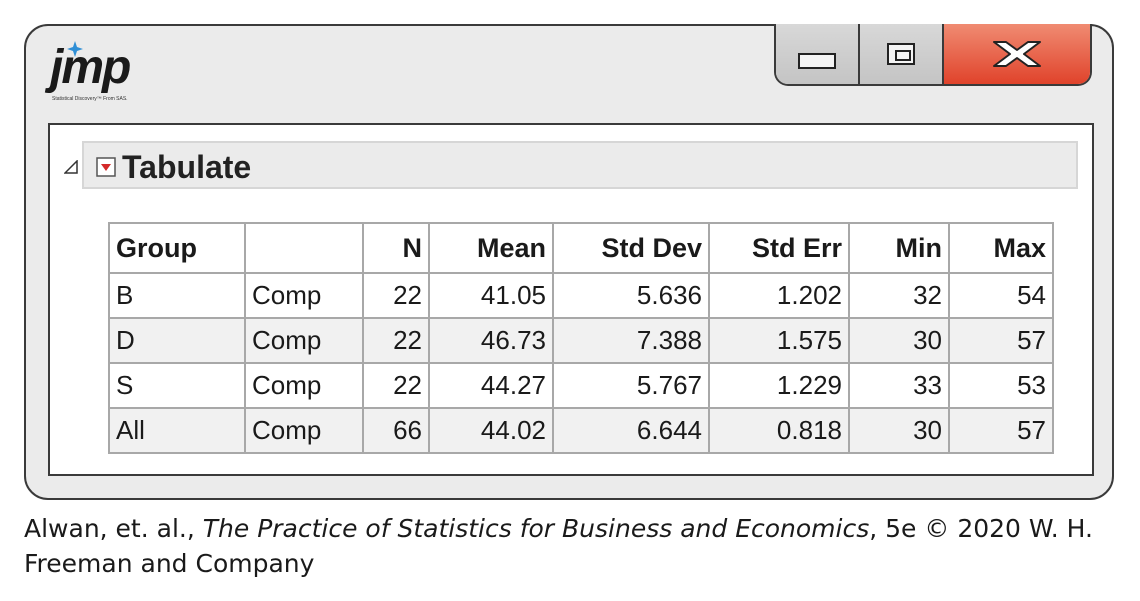 This screenshot has height=601, width=1140. I want to click on disclosure-triangle-icon, so click(71, 167).